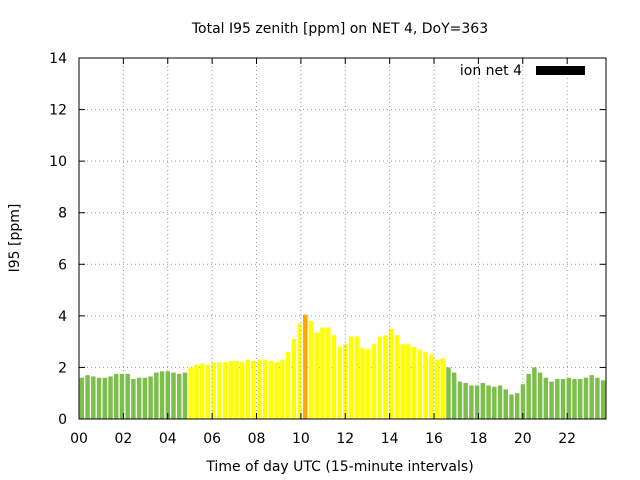  I want to click on x-tick-label: 08, so click(257, 439).